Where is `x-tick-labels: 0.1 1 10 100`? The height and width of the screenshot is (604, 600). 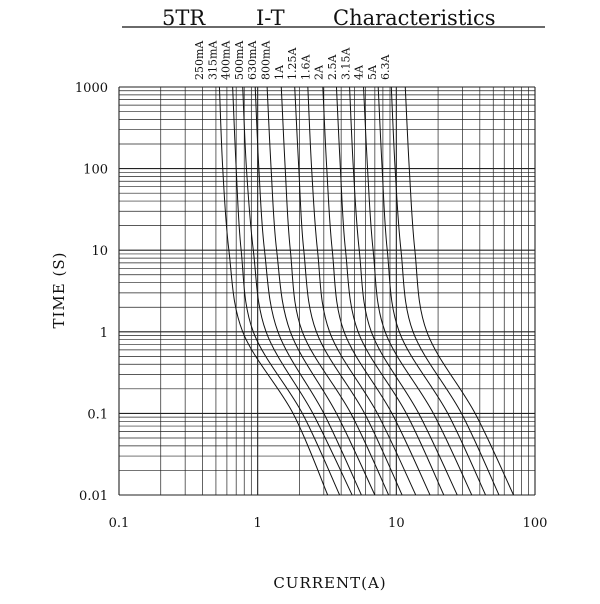 x-tick-labels: 0.1 1 10 100 is located at coordinates (328, 523).